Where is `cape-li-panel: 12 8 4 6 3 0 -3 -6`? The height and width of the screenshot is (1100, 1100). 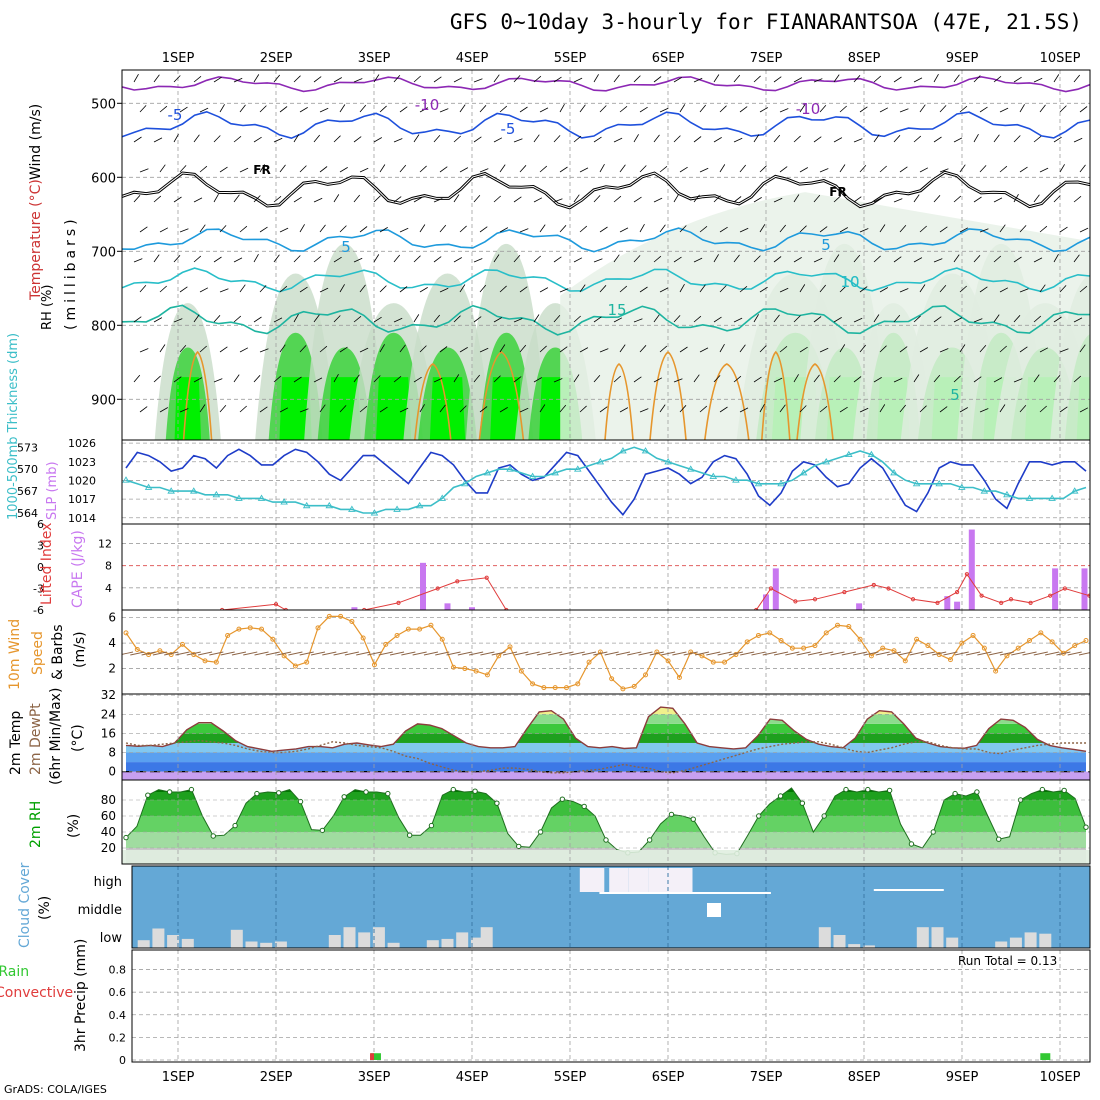
cape-li-panel: 12 8 4 6 3 0 -3 -6 is located at coordinates (562, 567).